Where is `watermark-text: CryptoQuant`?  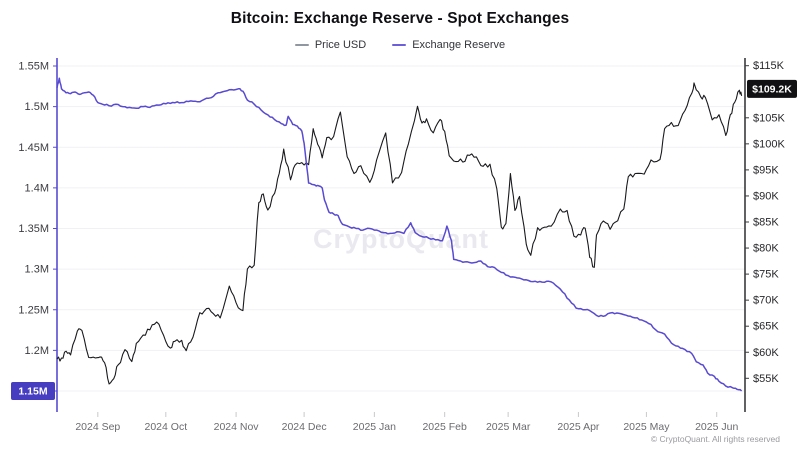
watermark-text: CryptoQuant is located at coordinates (401, 239).